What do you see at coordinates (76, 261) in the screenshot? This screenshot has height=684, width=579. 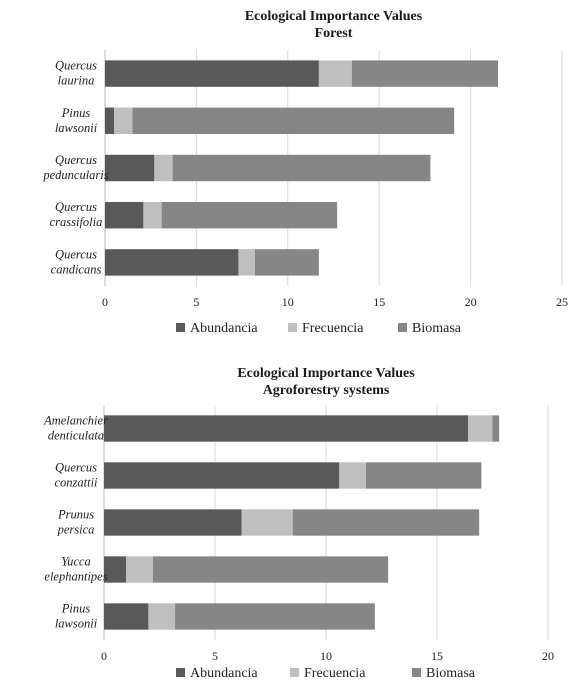 I see `category-label: Quercus candicans` at bounding box center [76, 261].